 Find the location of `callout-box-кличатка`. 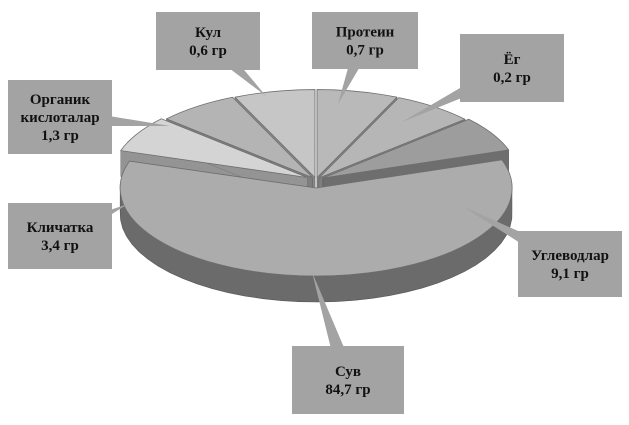

callout-box-кличатка is located at coordinates (60, 236).